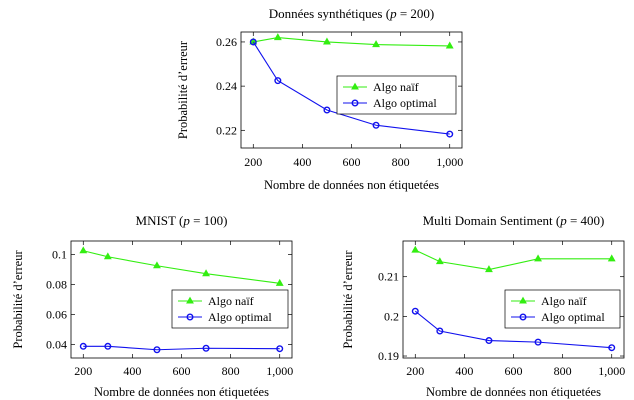 The image size is (634, 400). I want to click on chart-title: Multi Domain Sentiment (p = 400), so click(514, 220).